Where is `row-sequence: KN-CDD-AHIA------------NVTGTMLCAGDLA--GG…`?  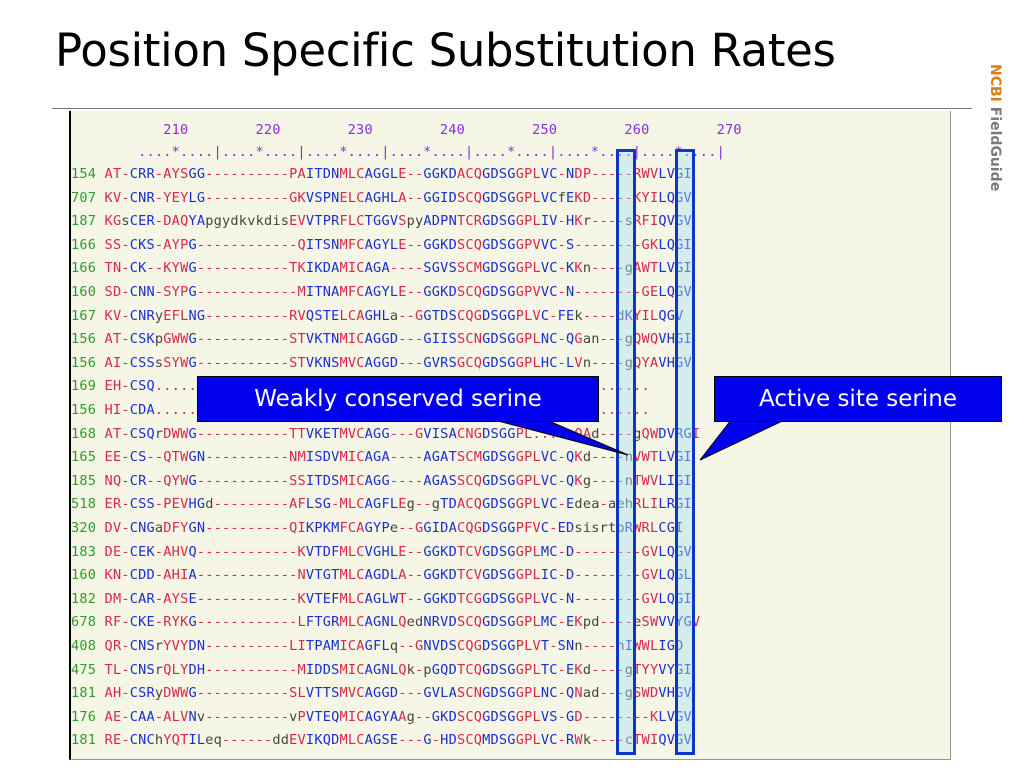
row-sequence: KN-CDD-AHIA------------NVTGTMLCAGDLA--GG… is located at coordinates (398, 575).